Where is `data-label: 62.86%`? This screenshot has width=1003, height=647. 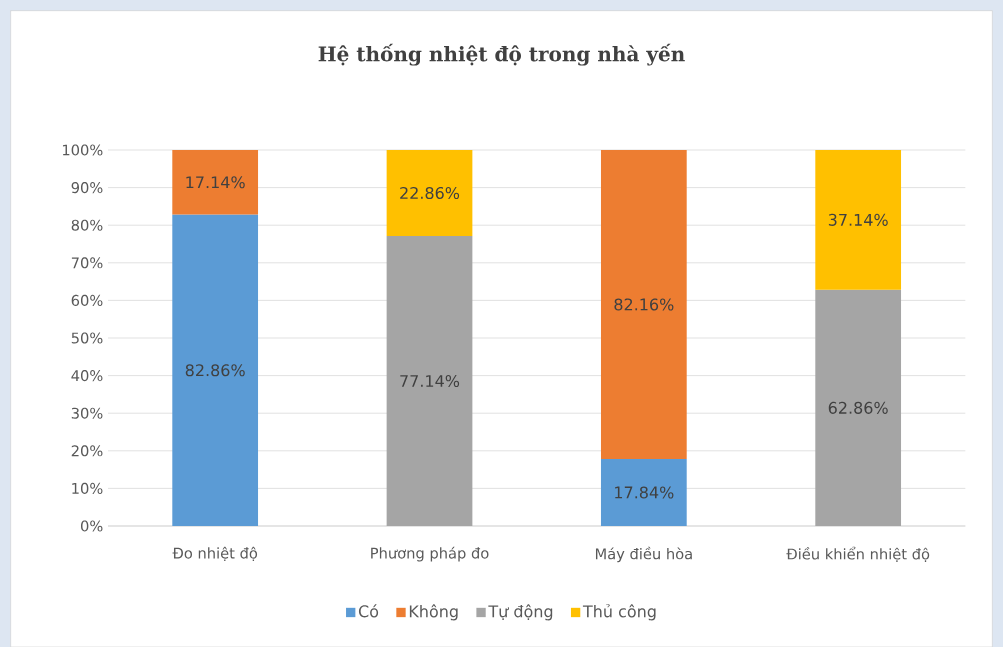 data-label: 62.86% is located at coordinates (858, 407).